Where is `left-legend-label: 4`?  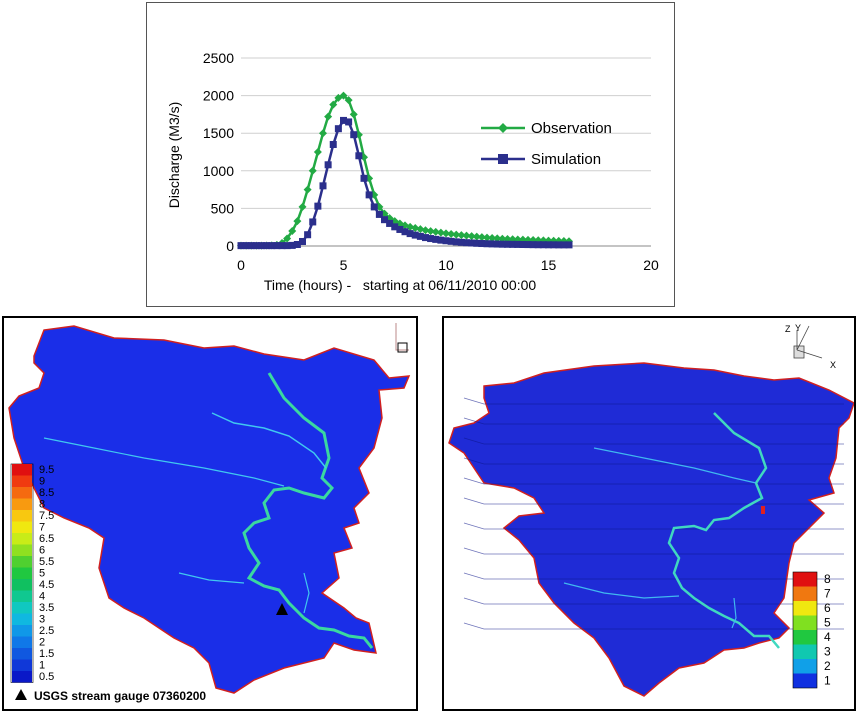
left-legend-label: 4 is located at coordinates (42, 597).